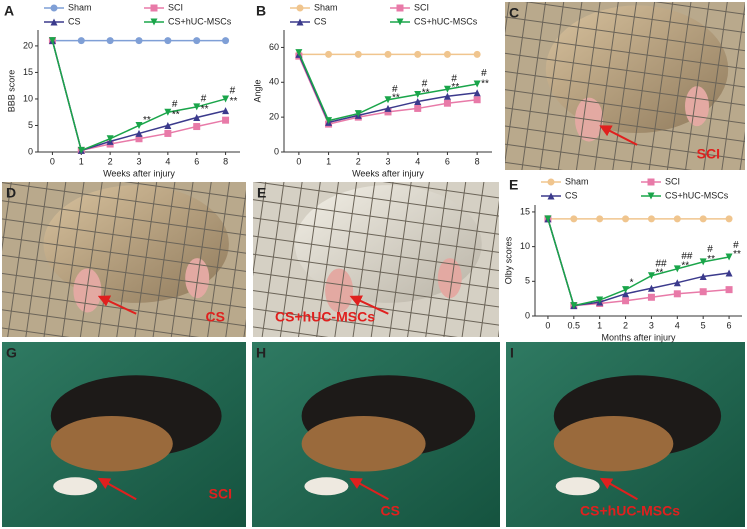  What do you see at coordinates (111, 444) in the screenshot?
I see `dog-flank` at bounding box center [111, 444].